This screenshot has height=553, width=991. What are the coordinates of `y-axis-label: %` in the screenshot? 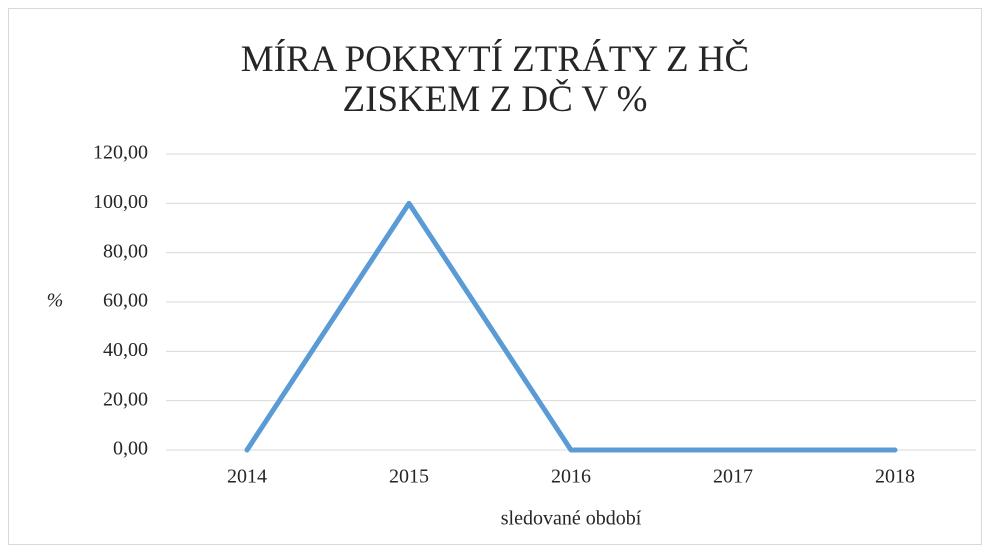 It's located at (55, 301).